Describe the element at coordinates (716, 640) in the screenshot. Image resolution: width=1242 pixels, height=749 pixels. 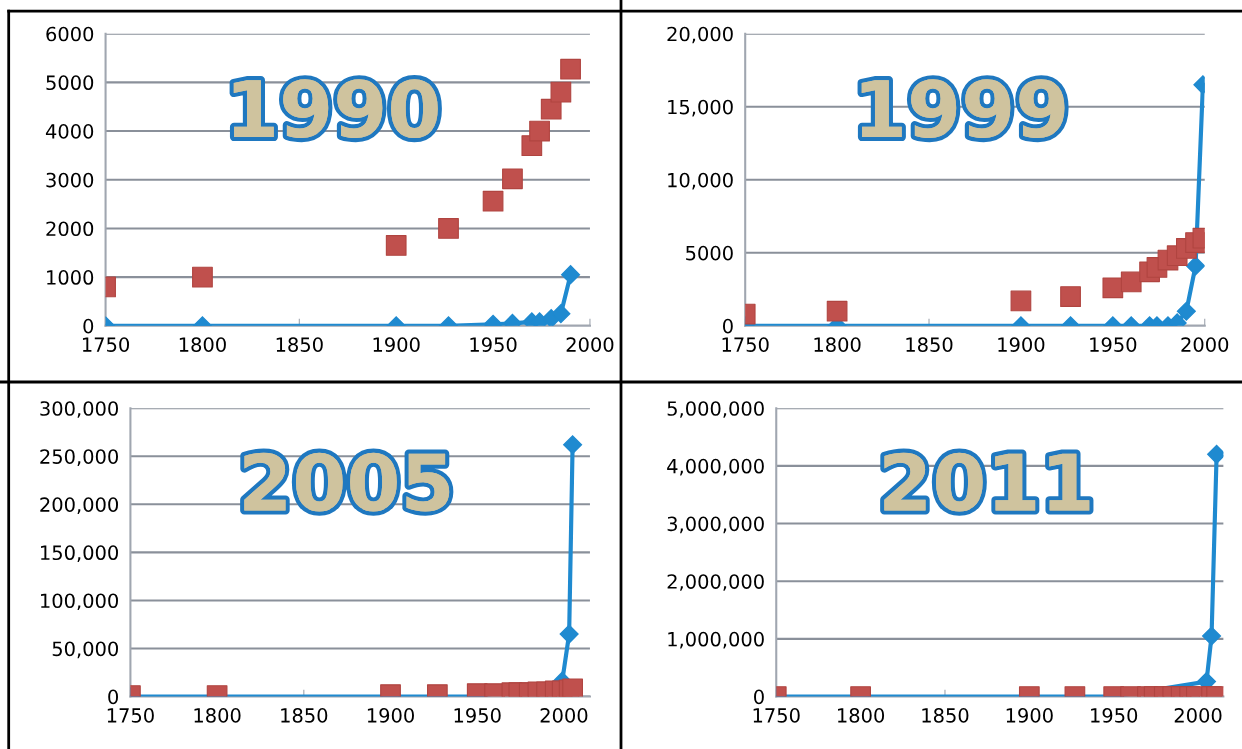
I see `y-tick-label: 1,000,000` at that location.